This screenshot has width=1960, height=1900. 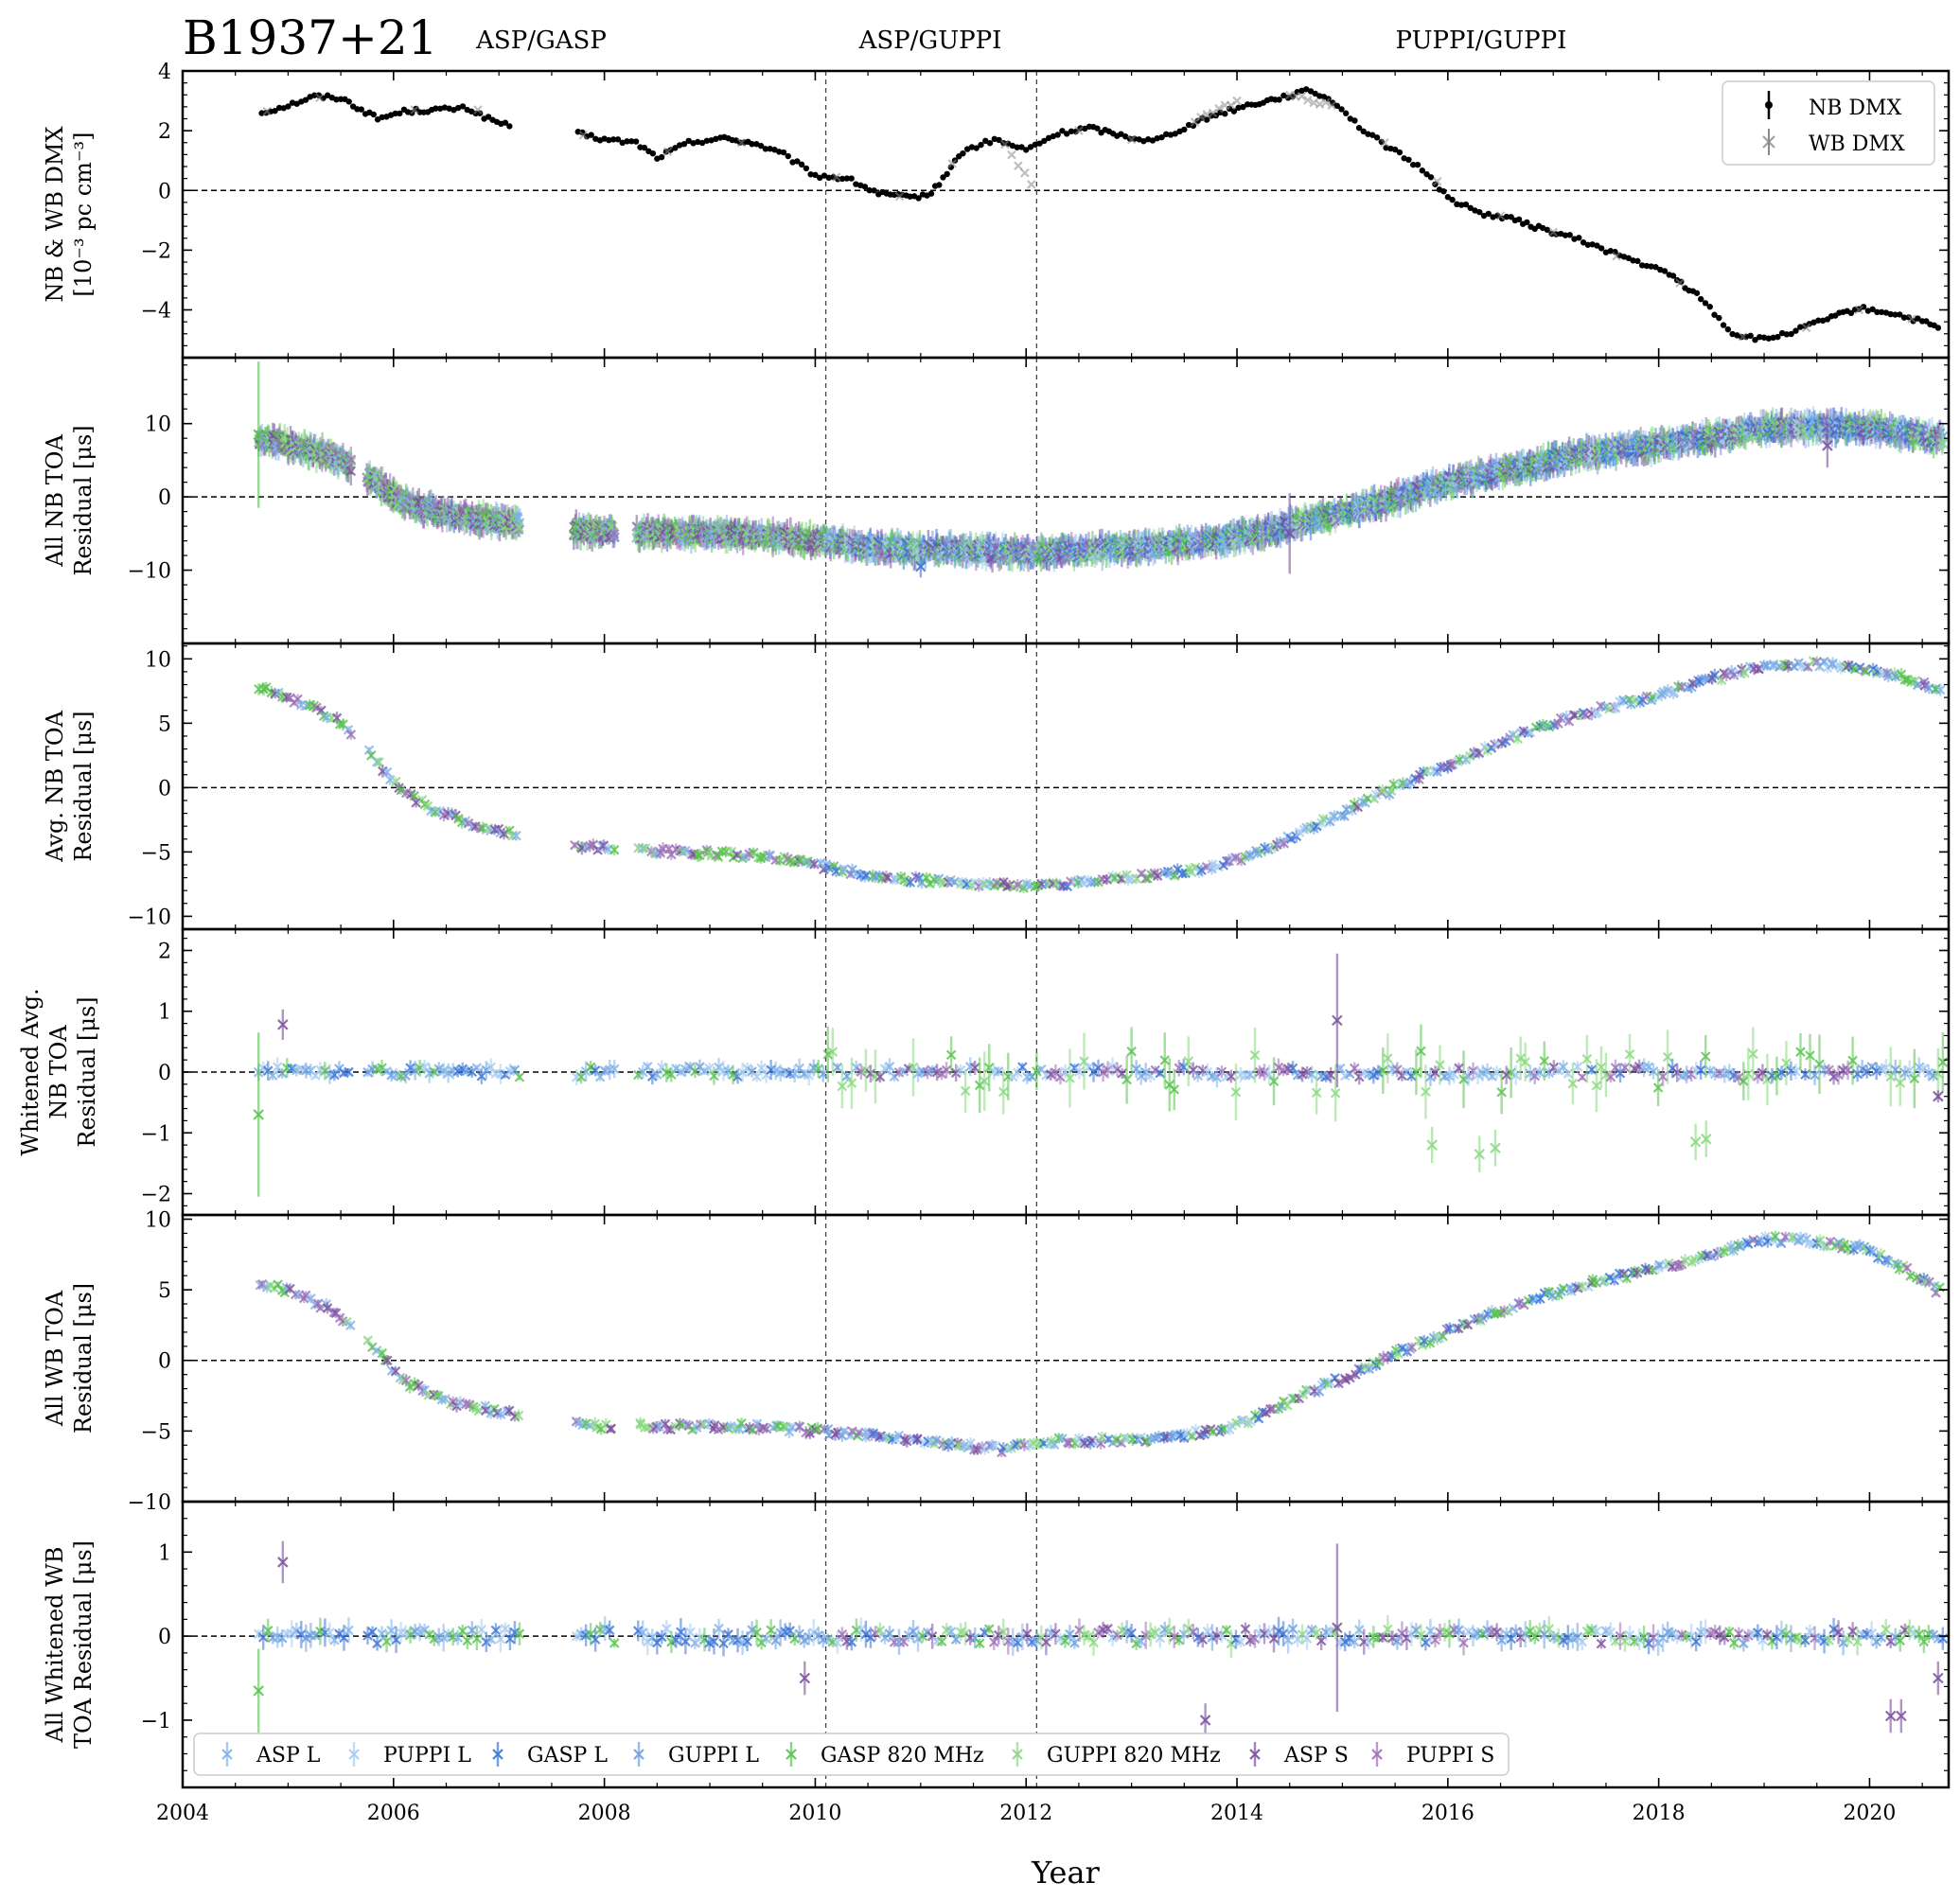 I want to click on y-axis-label: [10⁻³ pc cm⁻³], so click(x=83, y=214).